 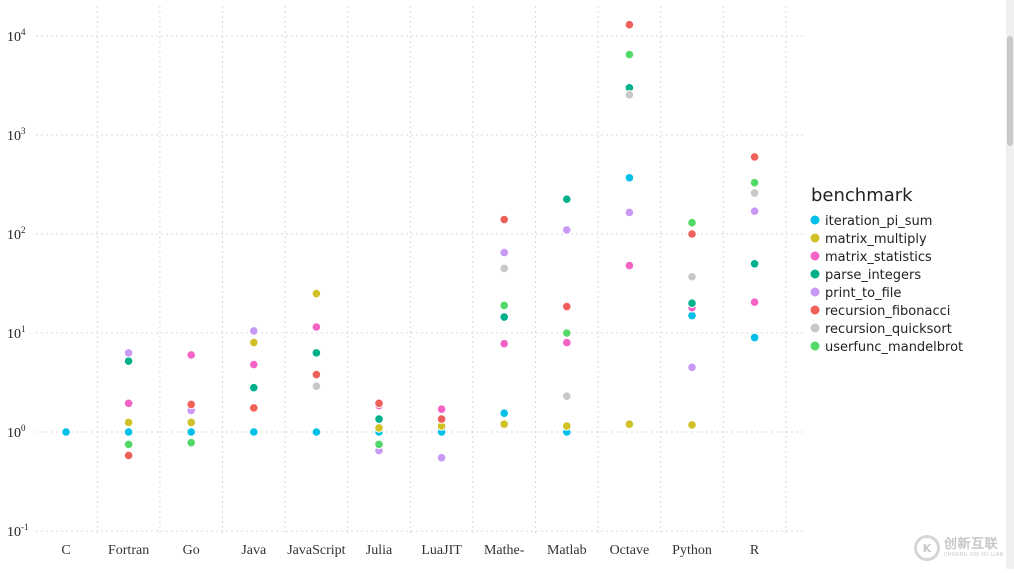 I want to click on scrollbar-thumb, so click(x=1010, y=91).